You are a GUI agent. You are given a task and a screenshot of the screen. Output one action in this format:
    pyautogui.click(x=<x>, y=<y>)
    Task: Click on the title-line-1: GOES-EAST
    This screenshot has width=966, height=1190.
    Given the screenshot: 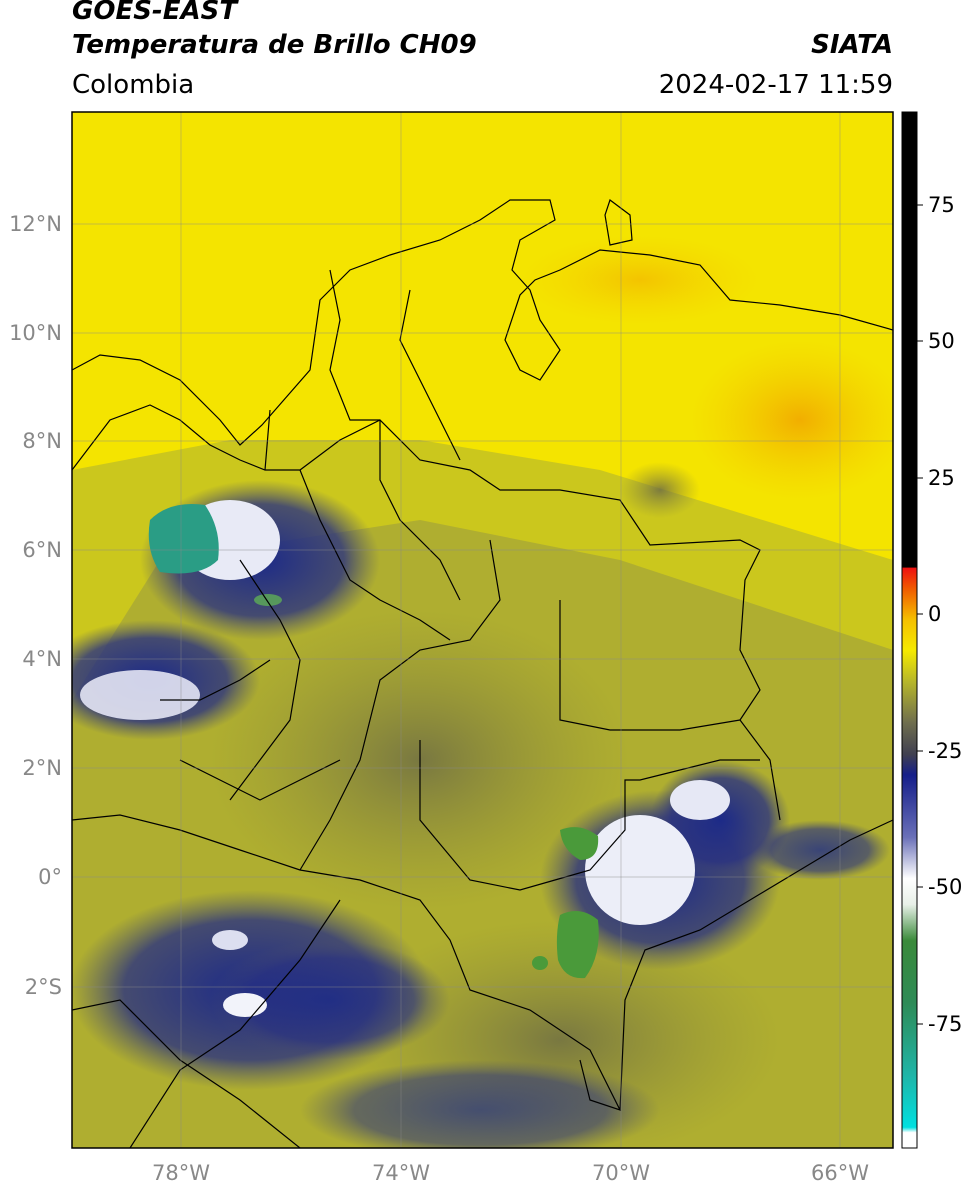 What is the action you would take?
    pyautogui.click(x=155, y=13)
    